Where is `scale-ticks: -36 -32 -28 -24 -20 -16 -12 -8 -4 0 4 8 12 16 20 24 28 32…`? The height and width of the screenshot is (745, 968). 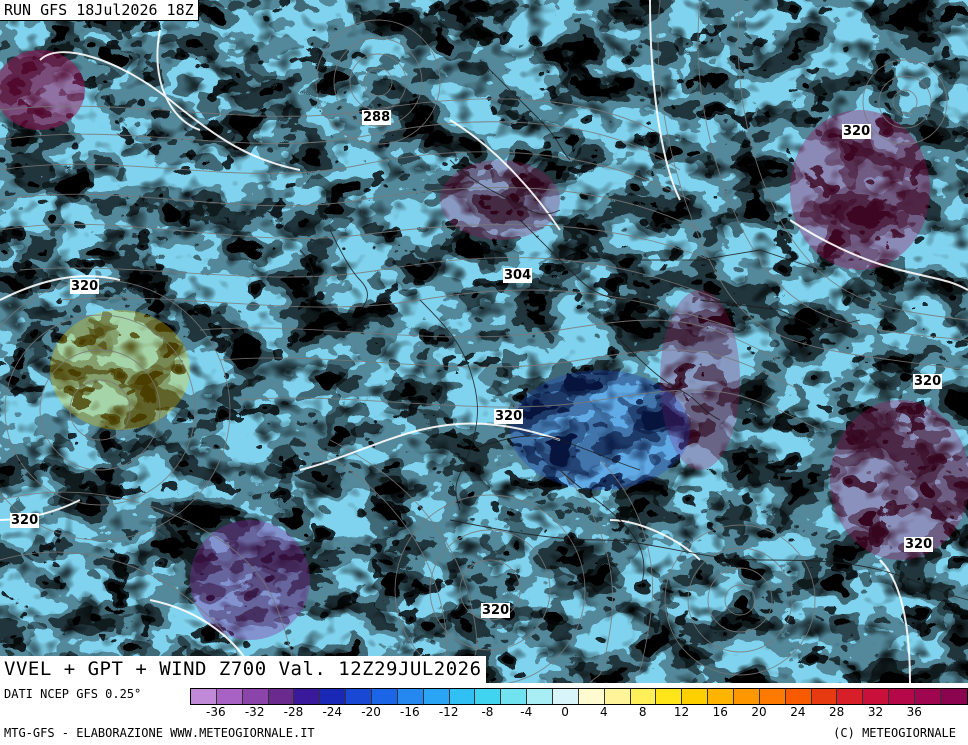
scale-ticks: -36 -32 -28 -24 -20 -16 -12 -8 -4 0 4 8 12 16 20 24 28 32… is located at coordinates (578, 714).